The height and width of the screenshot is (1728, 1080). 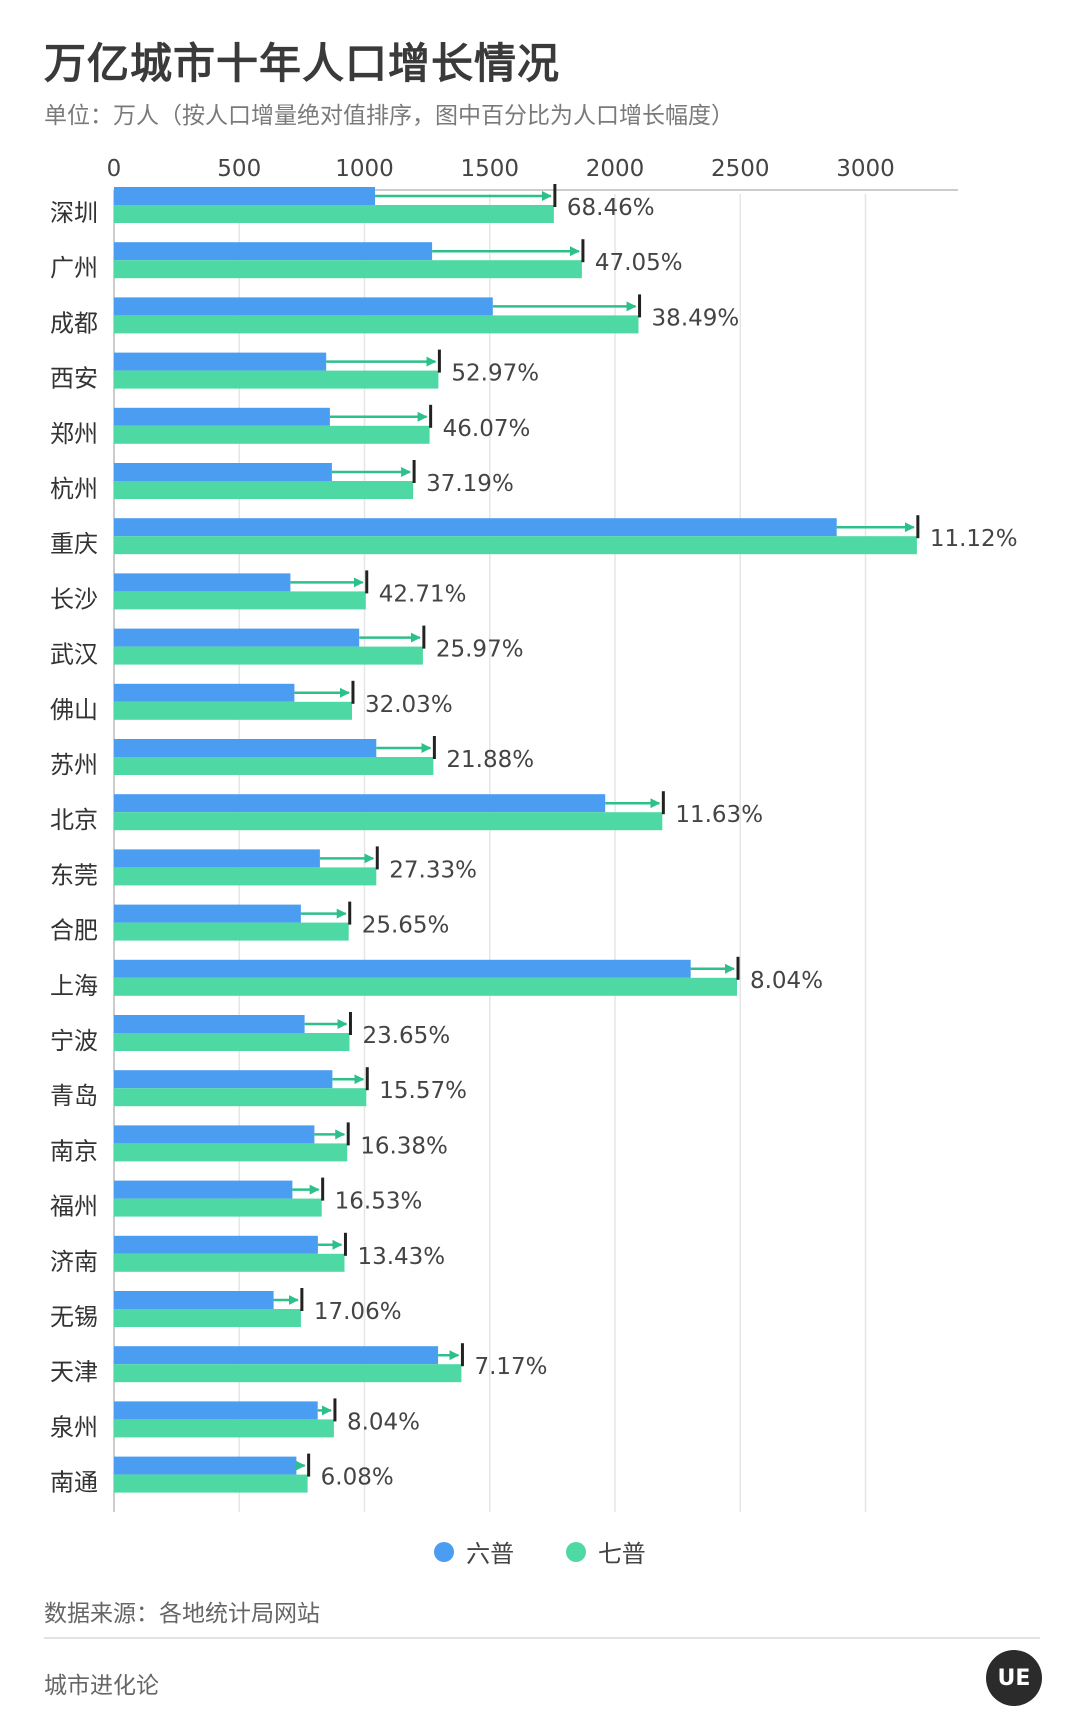 I want to click on category-label: 天津, so click(x=74, y=1372).